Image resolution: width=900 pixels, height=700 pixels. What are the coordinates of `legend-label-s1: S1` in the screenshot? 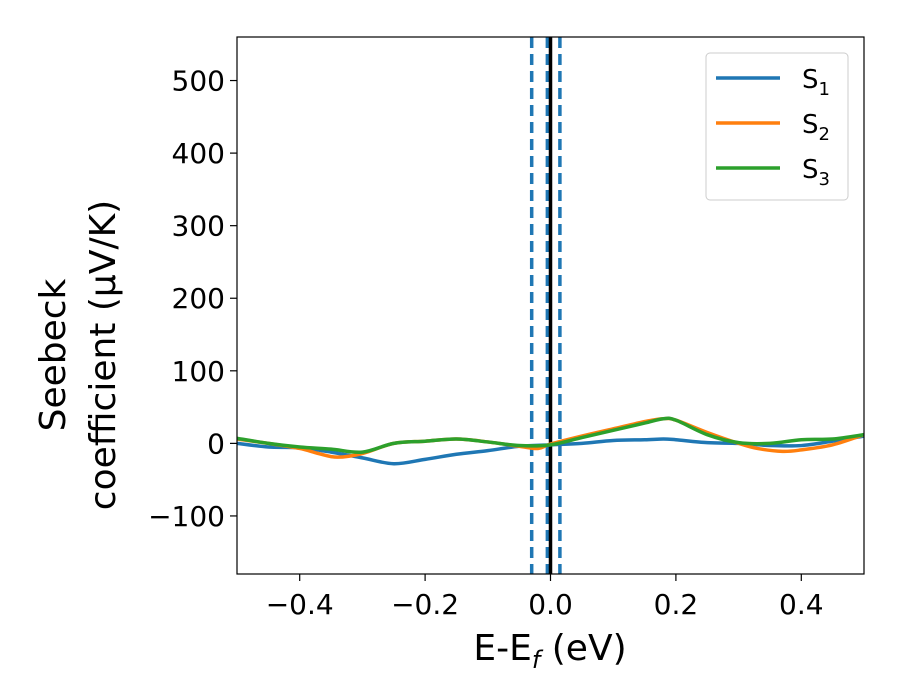 It's located at (816, 82).